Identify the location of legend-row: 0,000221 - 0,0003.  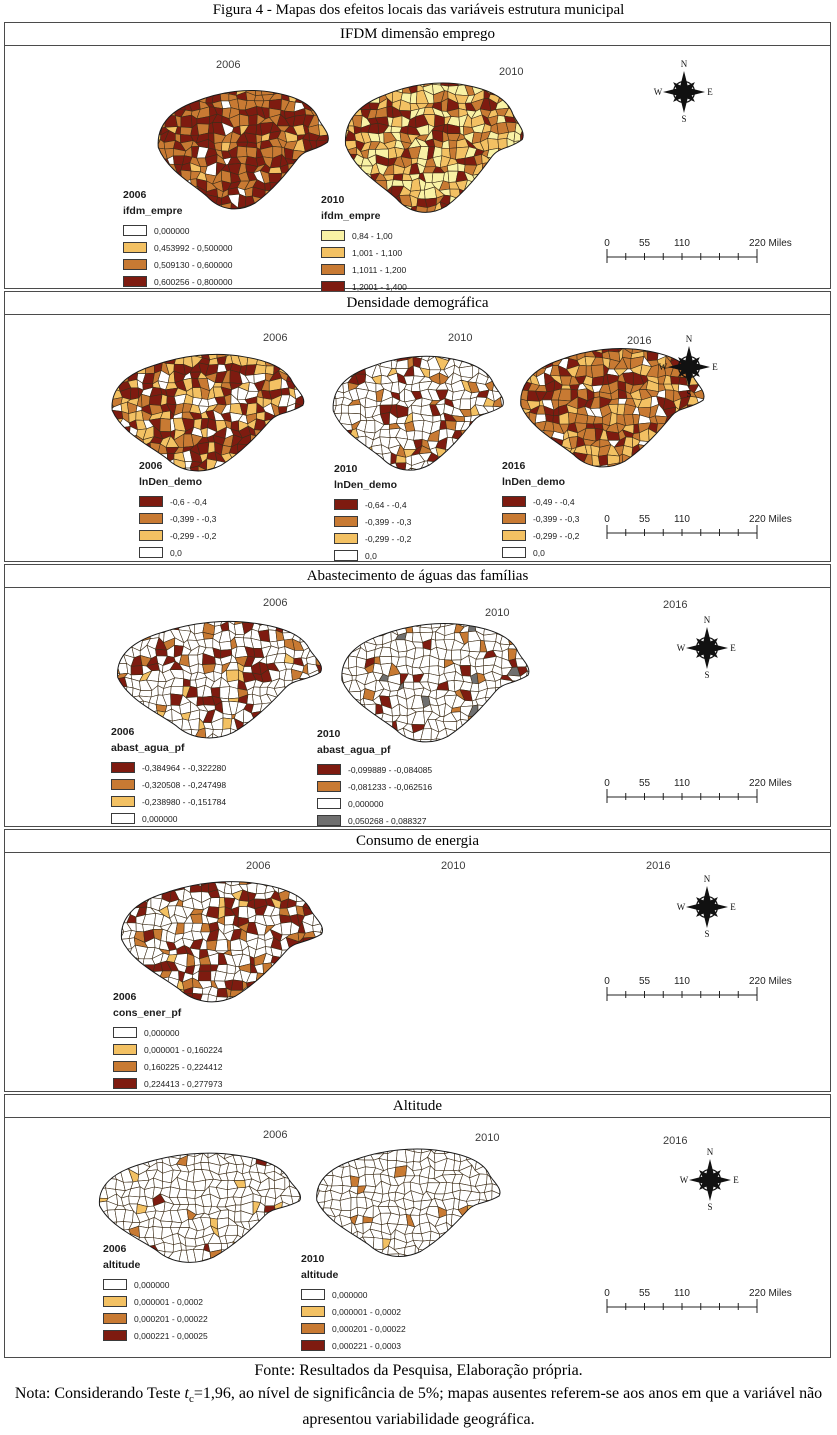
(353, 1345).